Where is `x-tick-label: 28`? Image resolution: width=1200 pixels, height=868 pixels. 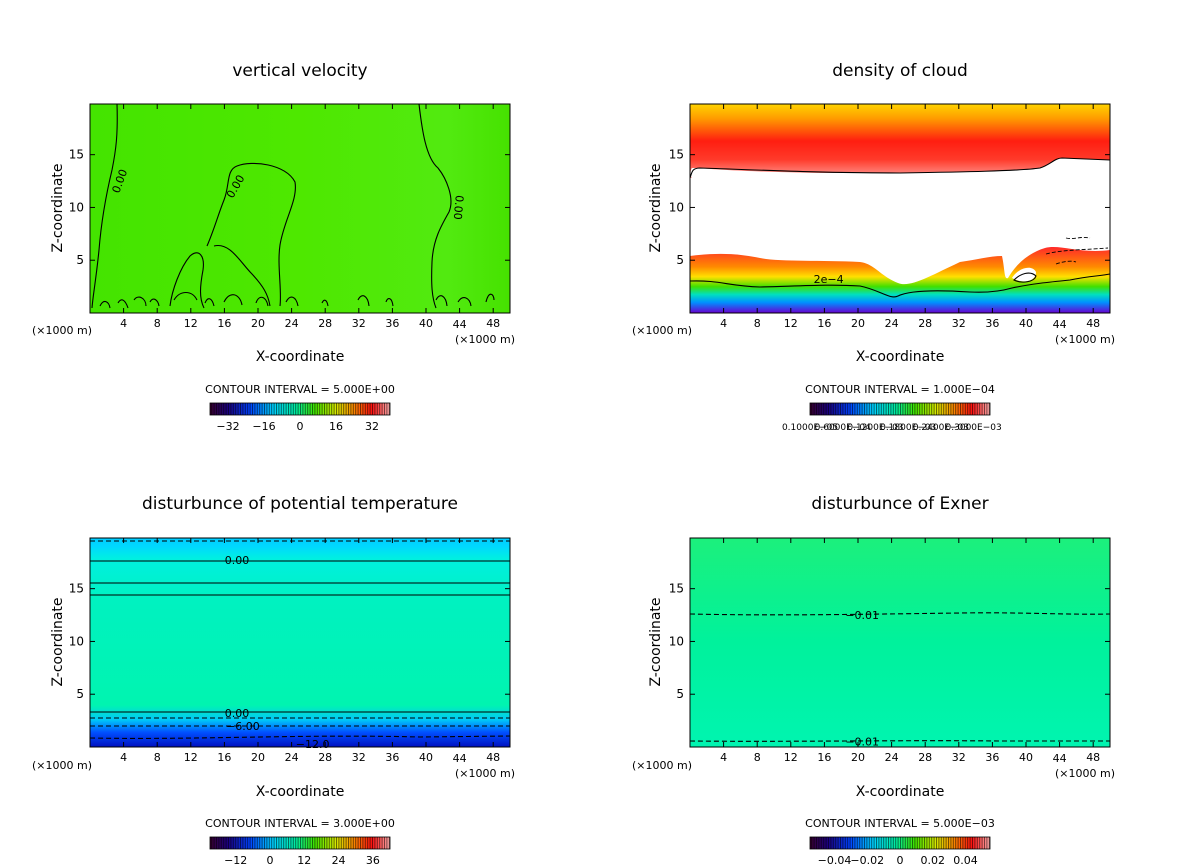
x-tick-label: 28 is located at coordinates (325, 323).